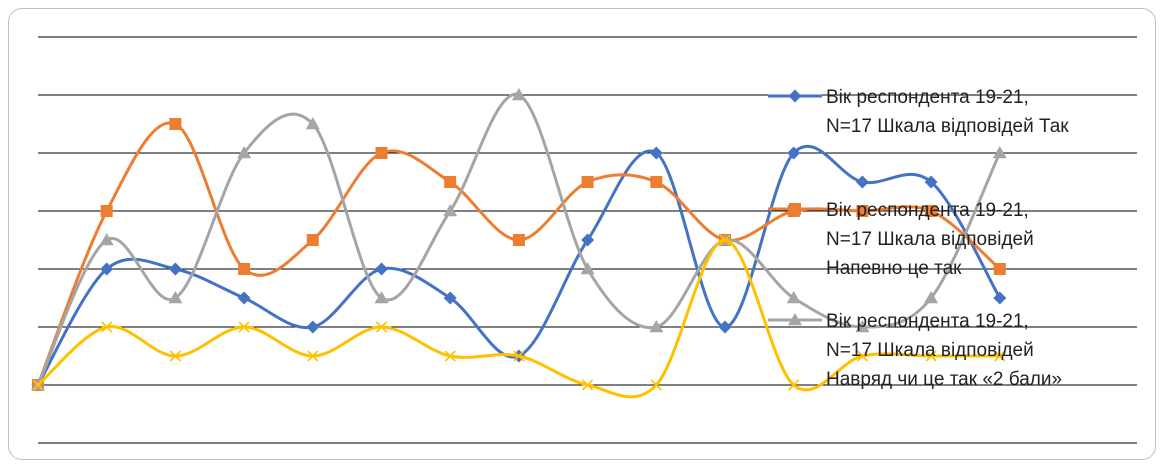  I want to click on legend-label: Навряд чи це так «2 бали», so click(944, 379).